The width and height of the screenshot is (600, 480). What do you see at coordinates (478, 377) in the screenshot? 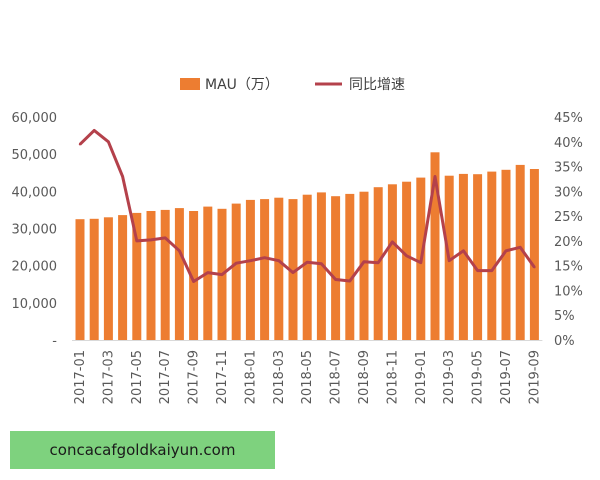
I see `x-tick-label: 2019-05` at bounding box center [478, 377].